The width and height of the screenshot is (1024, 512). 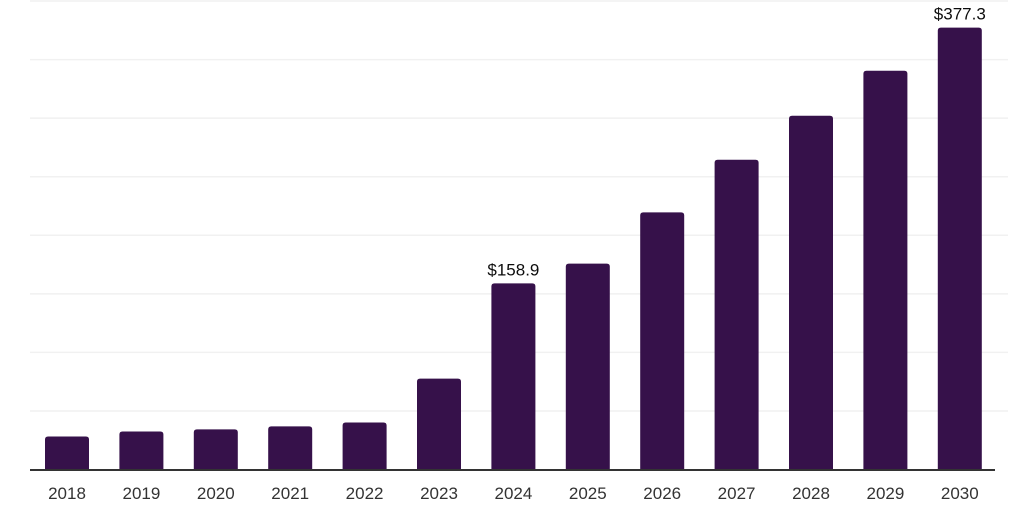 What do you see at coordinates (662, 341) in the screenshot?
I see `bar-2026` at bounding box center [662, 341].